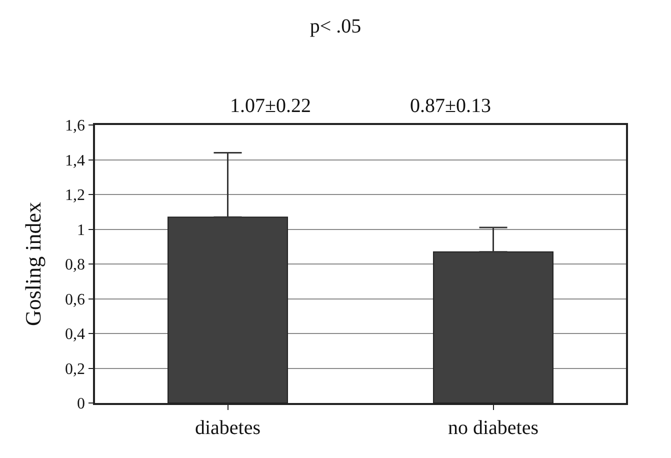 This screenshot has width=671, height=458. Describe the element at coordinates (75, 195) in the screenshot. I see `y-tick-label: 1,2` at that location.